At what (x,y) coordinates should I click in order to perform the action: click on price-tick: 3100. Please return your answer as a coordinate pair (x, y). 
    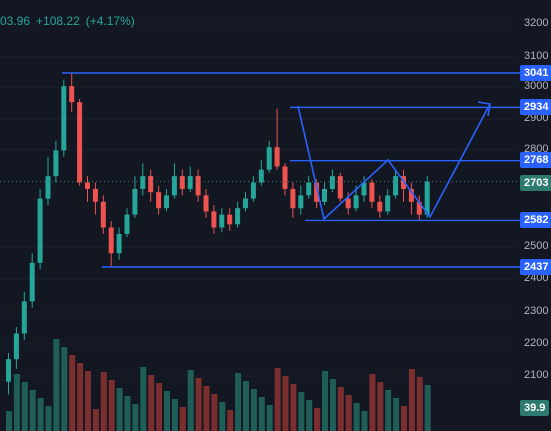
    Looking at the image, I should click on (536, 56).